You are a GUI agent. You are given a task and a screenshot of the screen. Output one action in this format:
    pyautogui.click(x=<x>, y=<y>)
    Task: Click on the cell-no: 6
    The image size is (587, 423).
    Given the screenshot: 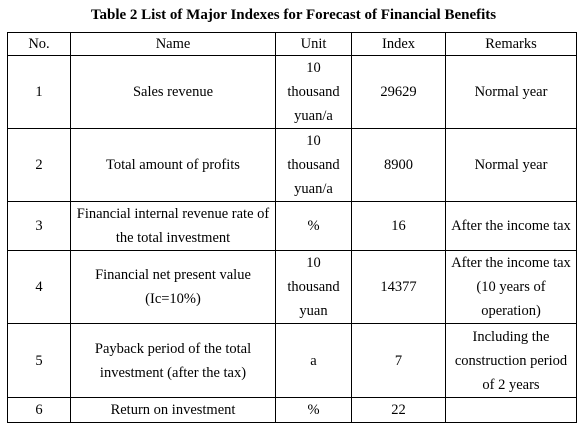 What is the action you would take?
    pyautogui.click(x=39, y=410)
    